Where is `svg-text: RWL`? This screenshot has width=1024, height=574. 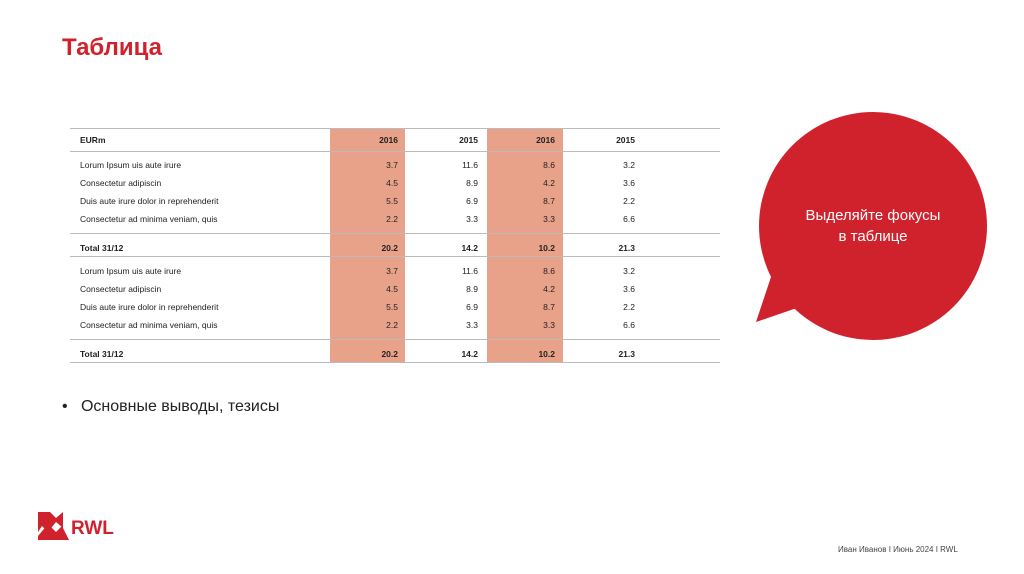 svg-text: RWL is located at coordinates (92, 528).